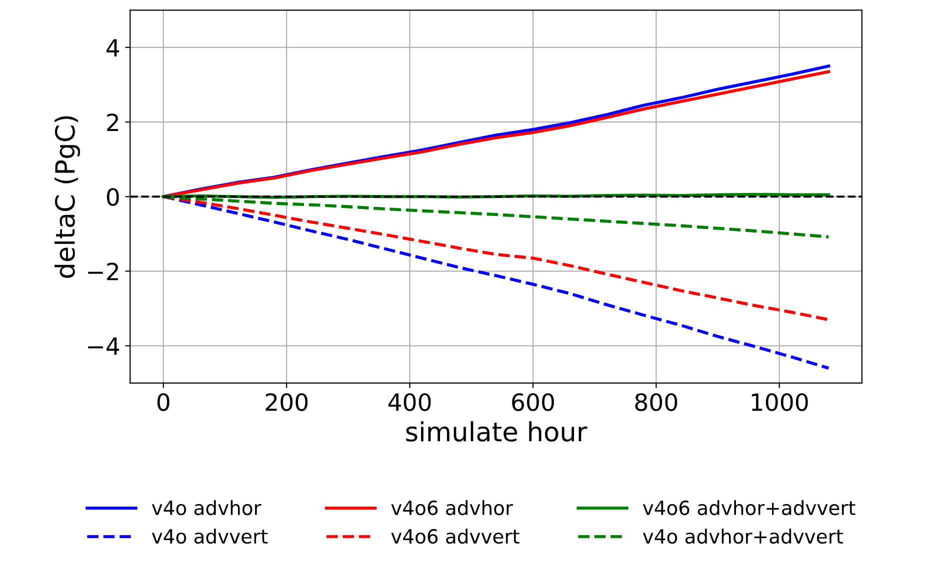 This screenshot has width=943, height=565. I want to click on y-tick-label: −4, so click(104, 346).